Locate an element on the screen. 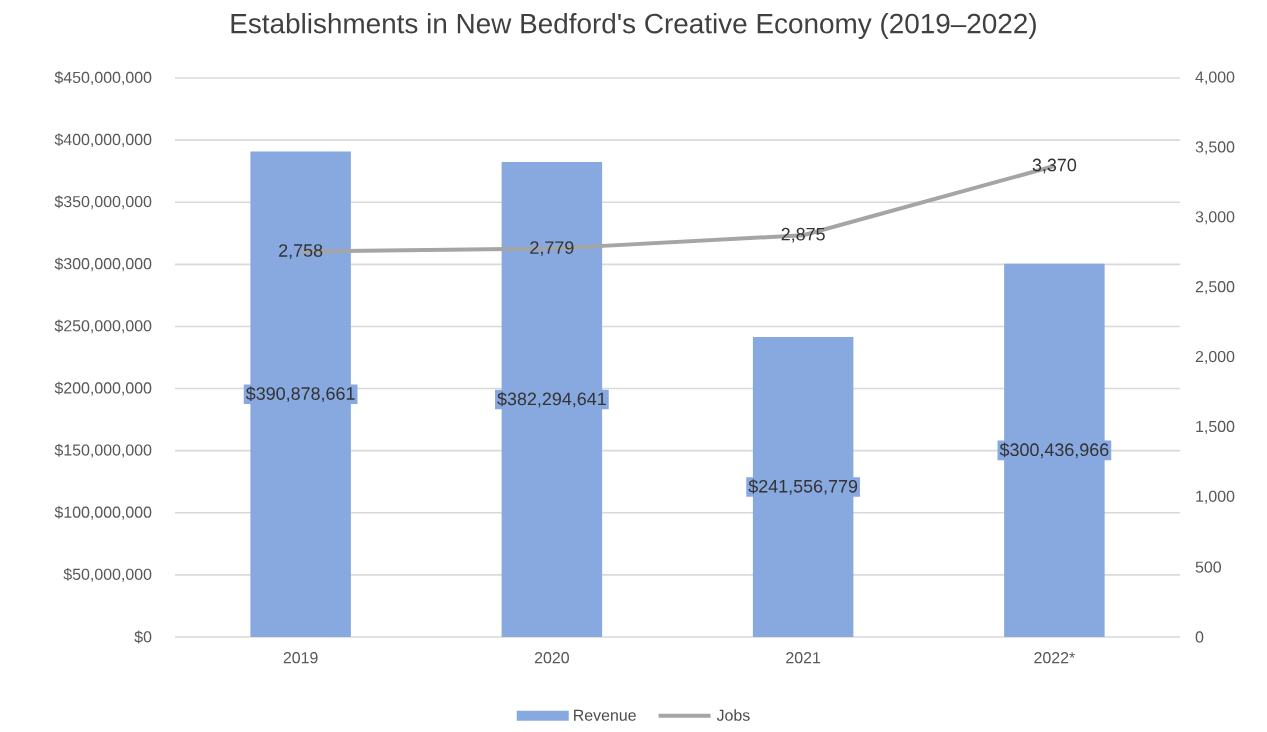 Image resolution: width=1267 pixels, height=732 pixels. y2-tick-label: 2,000 is located at coordinates (1215, 357).